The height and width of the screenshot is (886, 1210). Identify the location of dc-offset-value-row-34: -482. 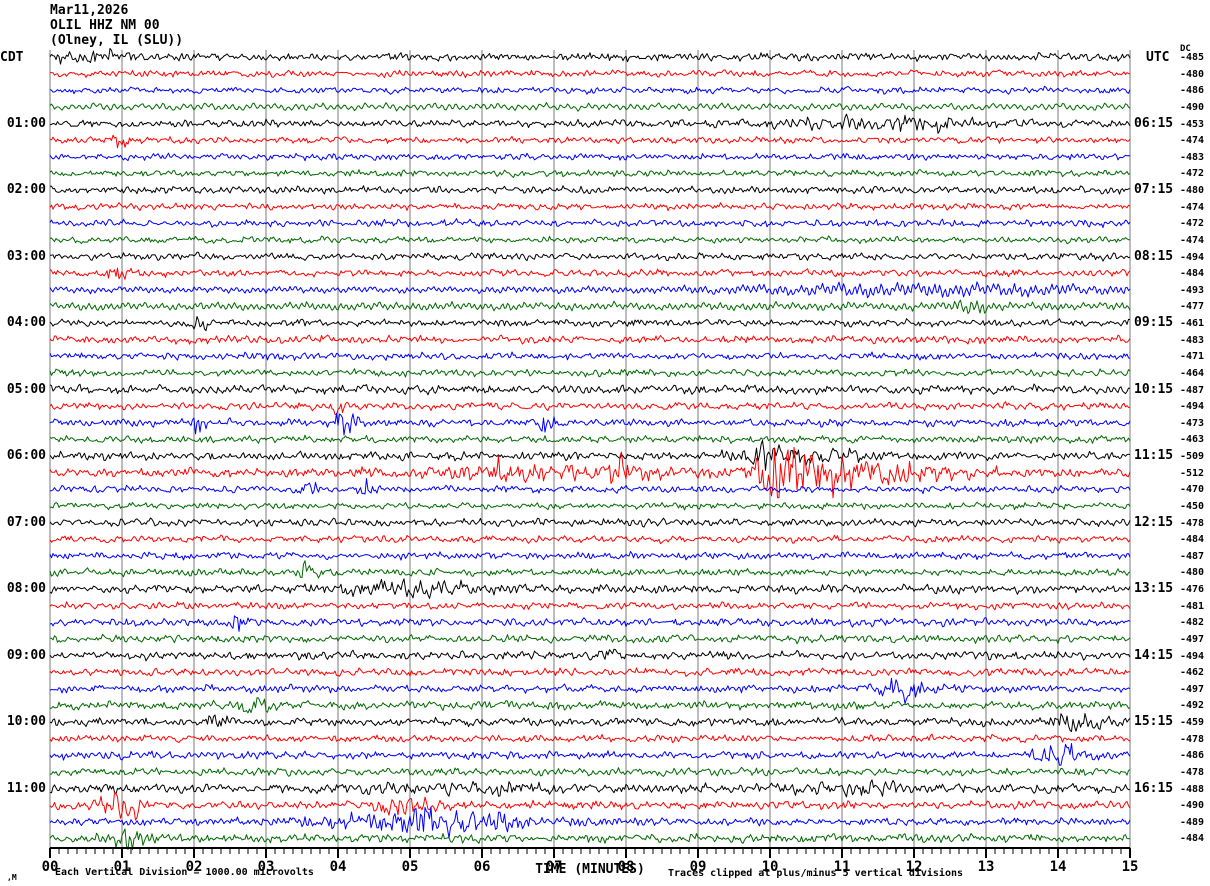
(1192, 623).